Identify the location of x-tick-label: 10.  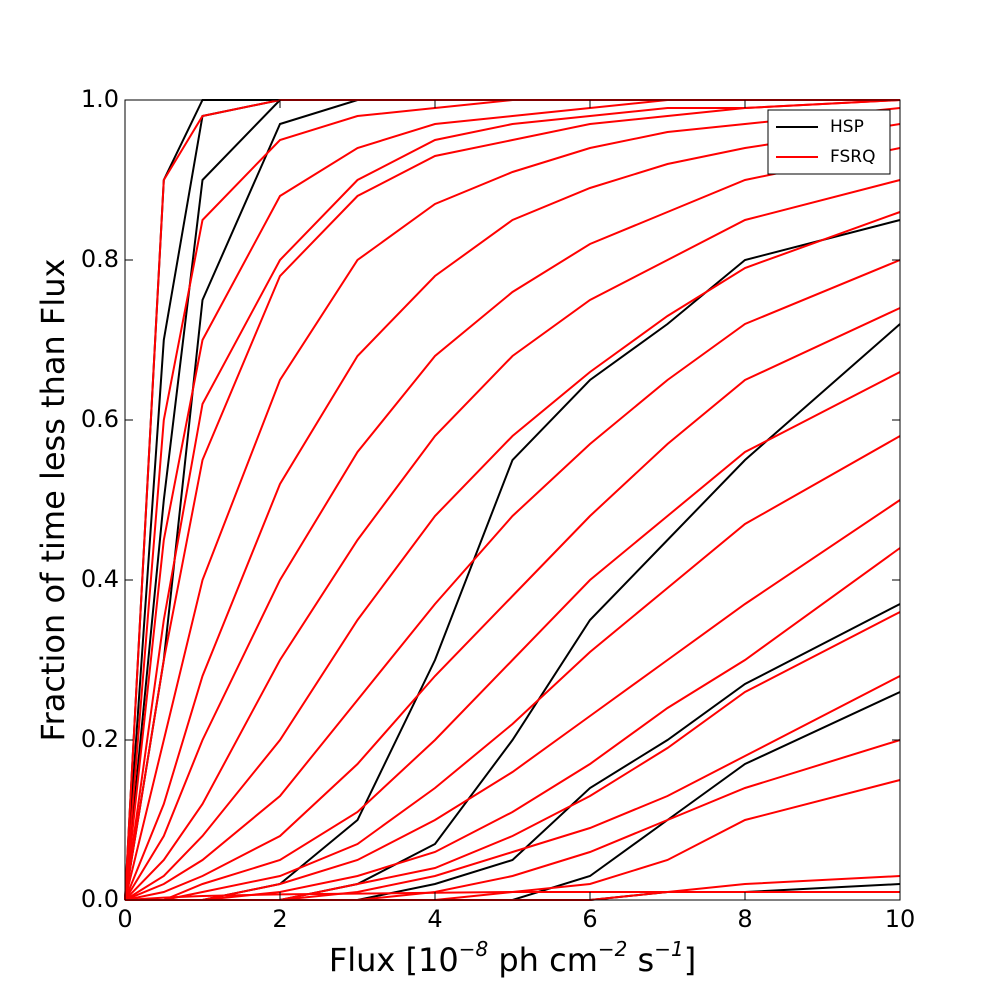
(900, 919).